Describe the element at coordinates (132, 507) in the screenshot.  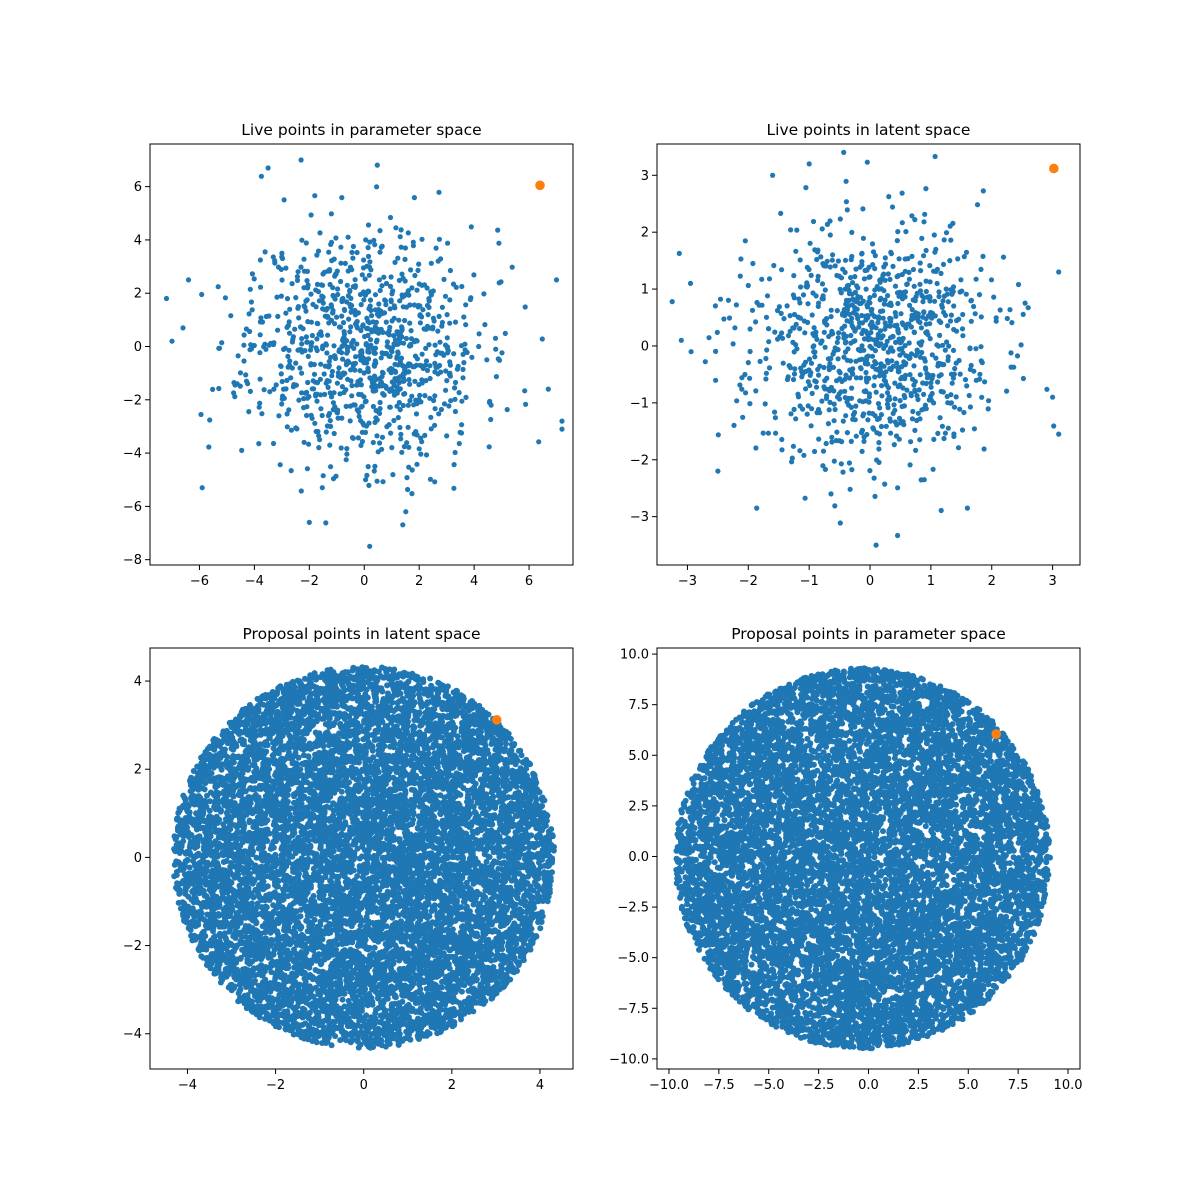
I see `y-tick-label: −6` at that location.